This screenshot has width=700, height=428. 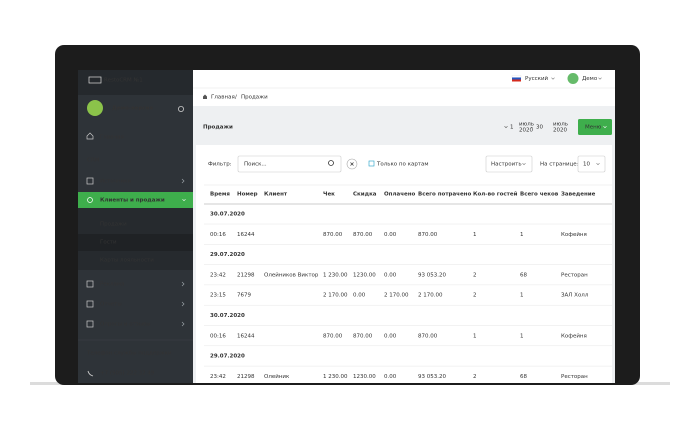 I want to click on submenu-item: Продажи, so click(x=113, y=225).